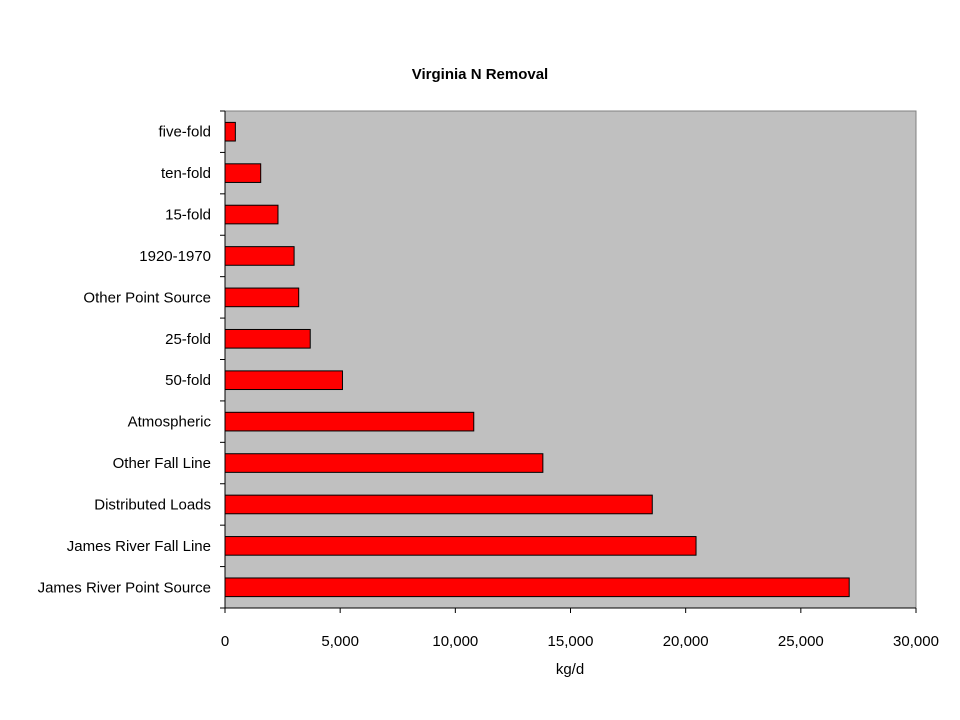 The width and height of the screenshot is (960, 720). Describe the element at coordinates (147, 297) in the screenshot. I see `y-tick-label: Other Point Source` at that location.